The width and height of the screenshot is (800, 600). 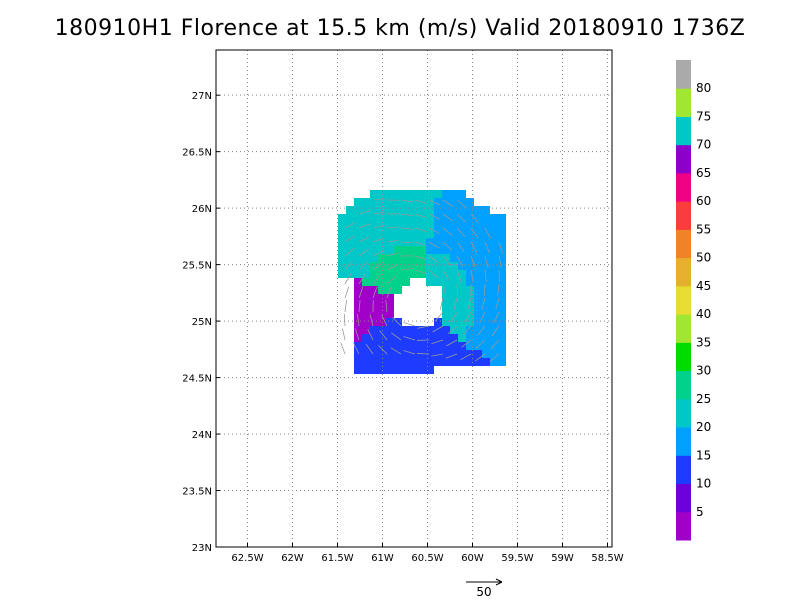 What do you see at coordinates (337, 558) in the screenshot?
I see `lon-tick-label: 61.5W` at bounding box center [337, 558].